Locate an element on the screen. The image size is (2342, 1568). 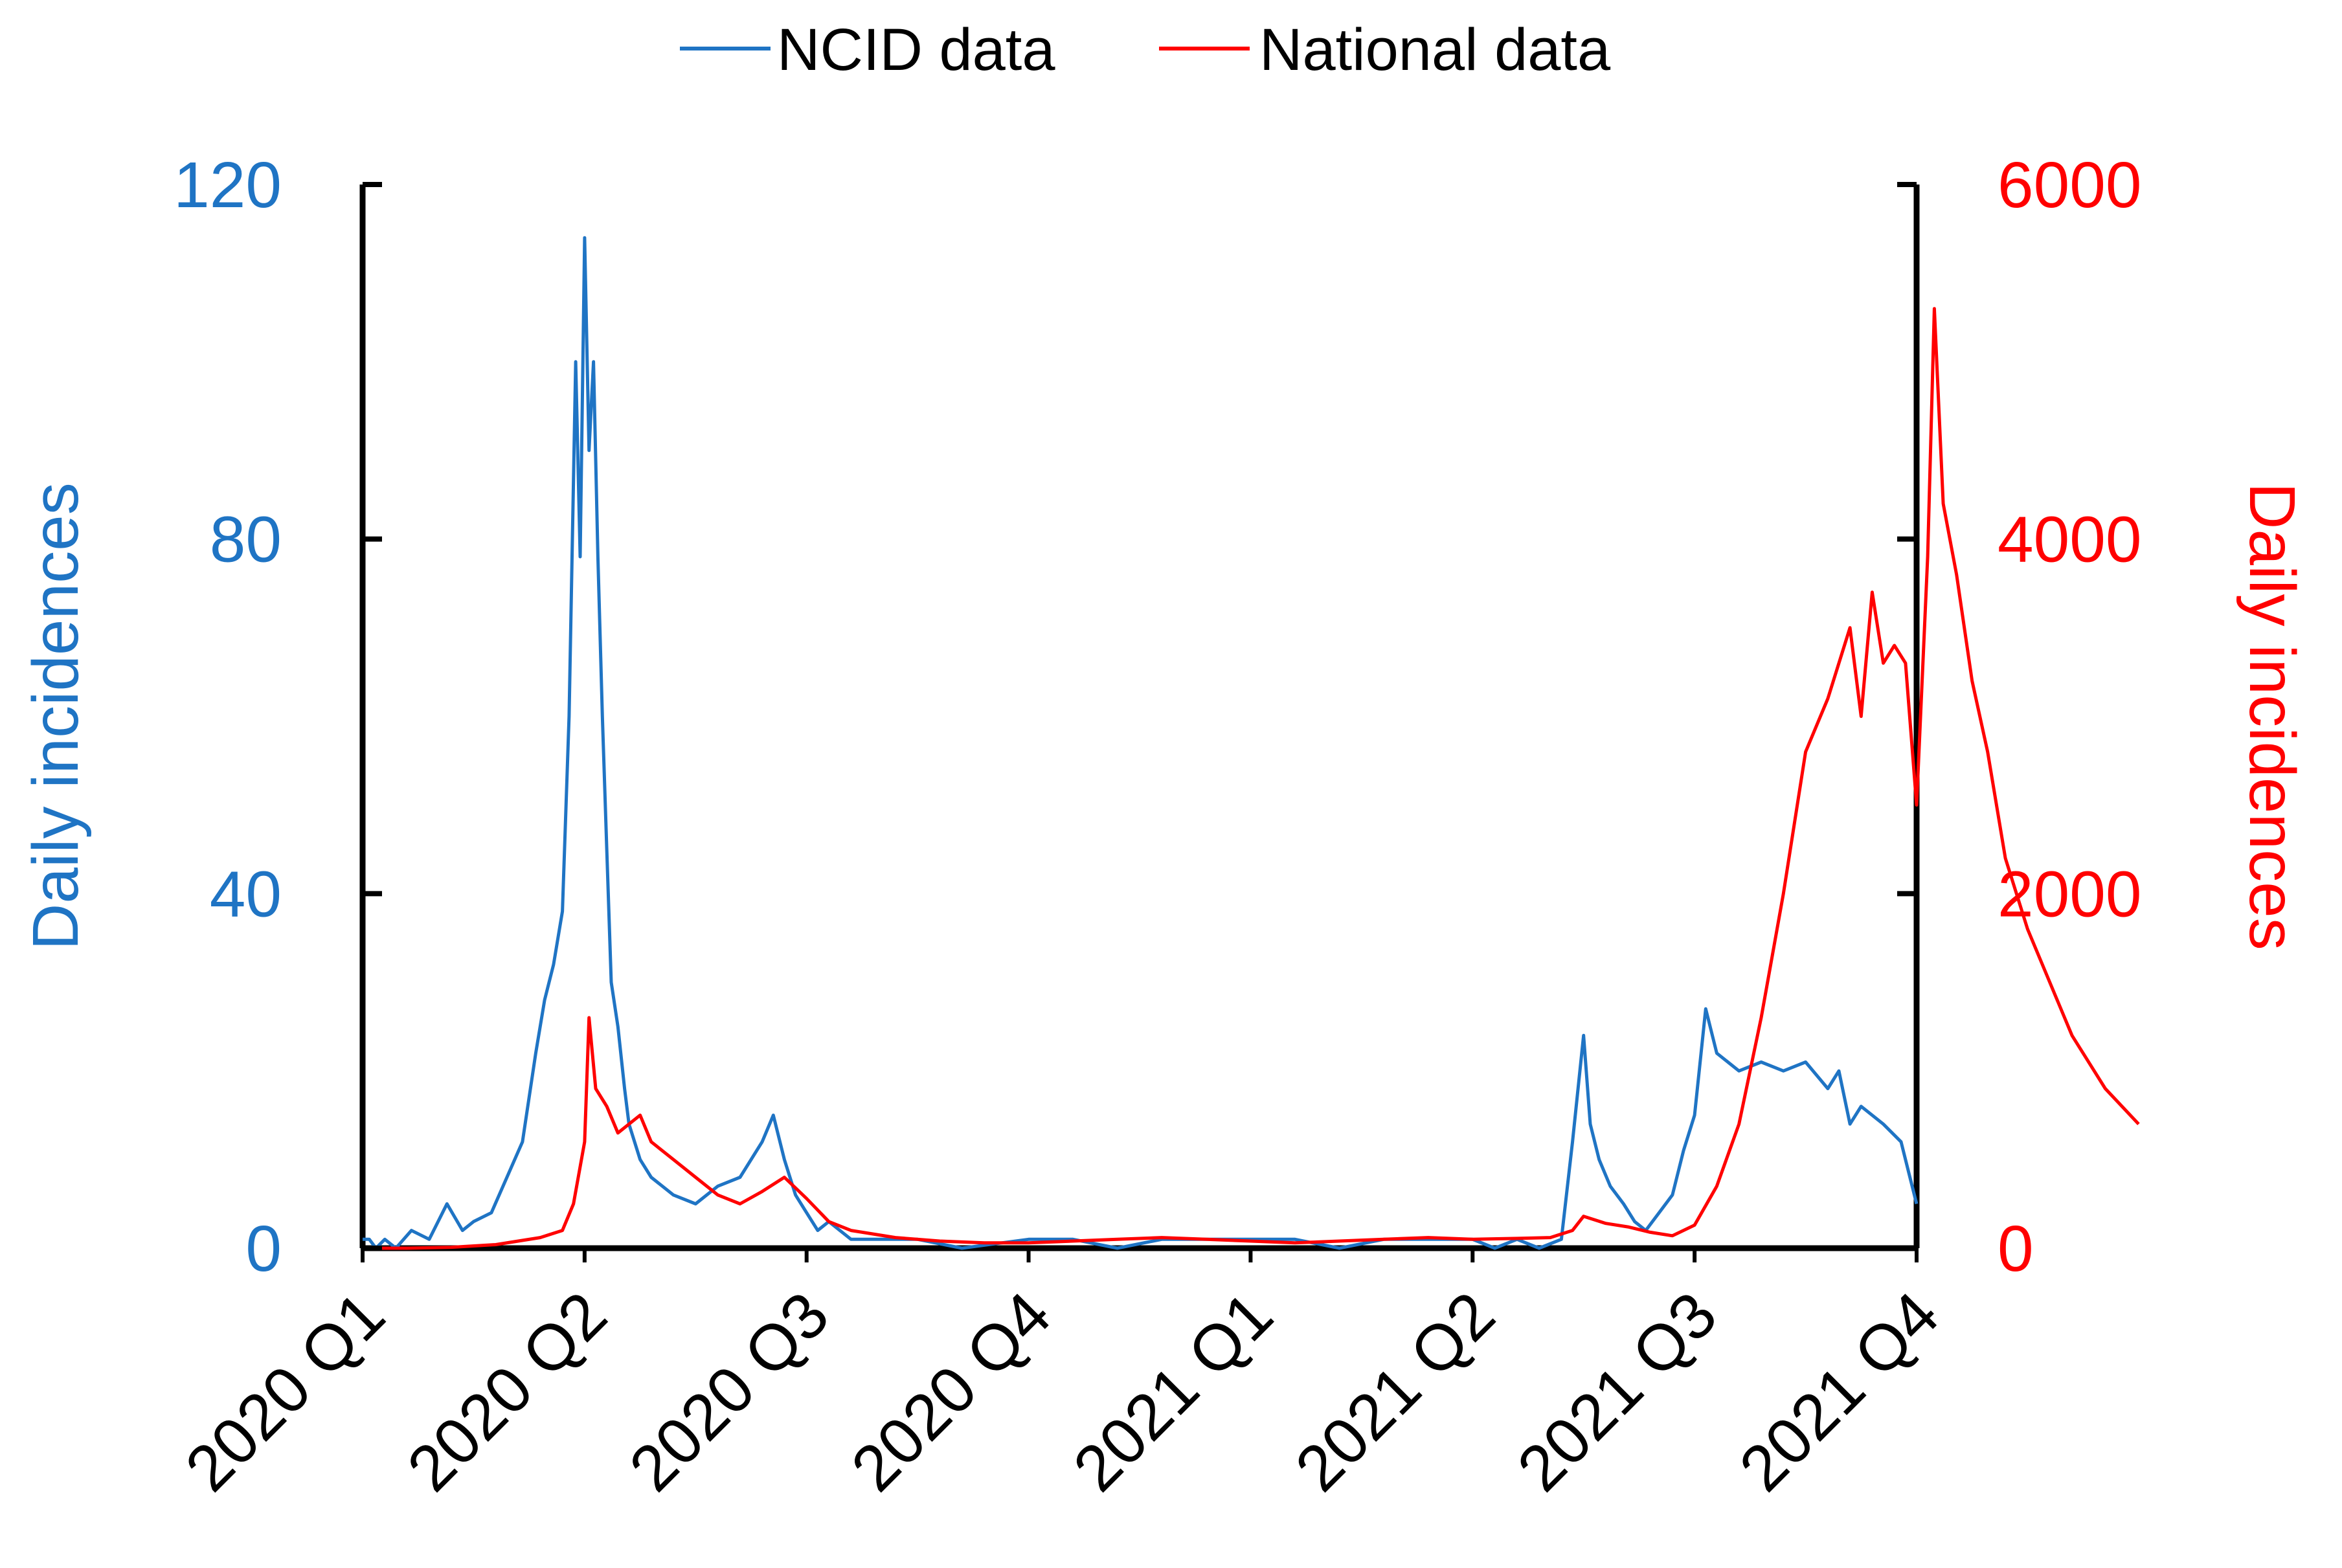
left-tick-label: 120 is located at coordinates (228, 185).